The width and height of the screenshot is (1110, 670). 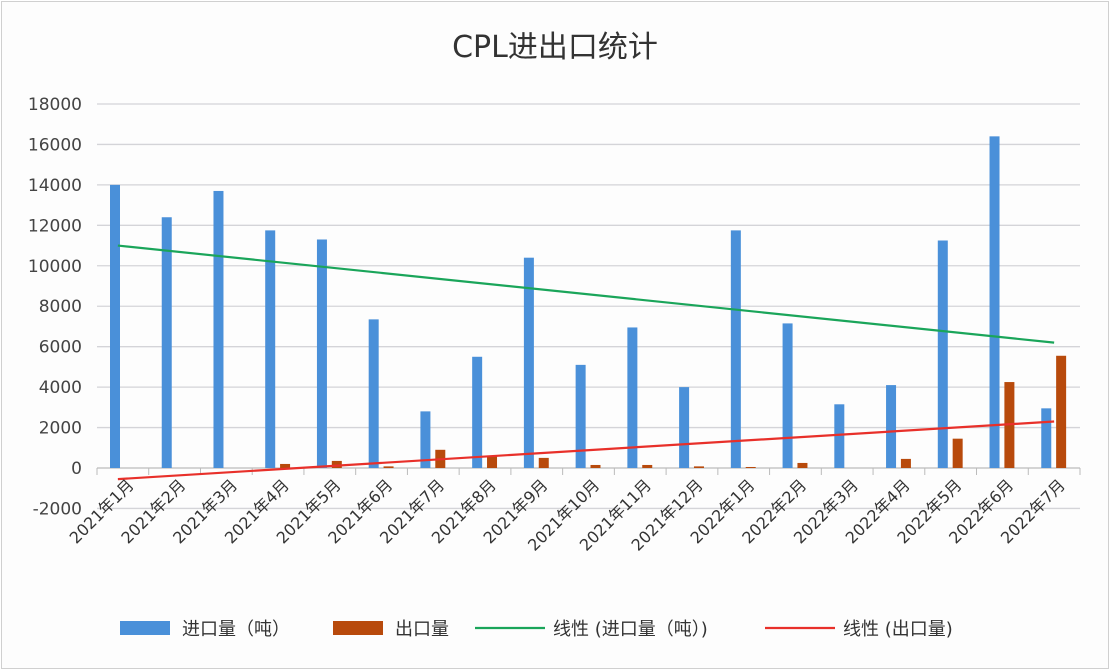 I want to click on legend-label: 线性 (进口量（吨）), so click(x=630, y=629).